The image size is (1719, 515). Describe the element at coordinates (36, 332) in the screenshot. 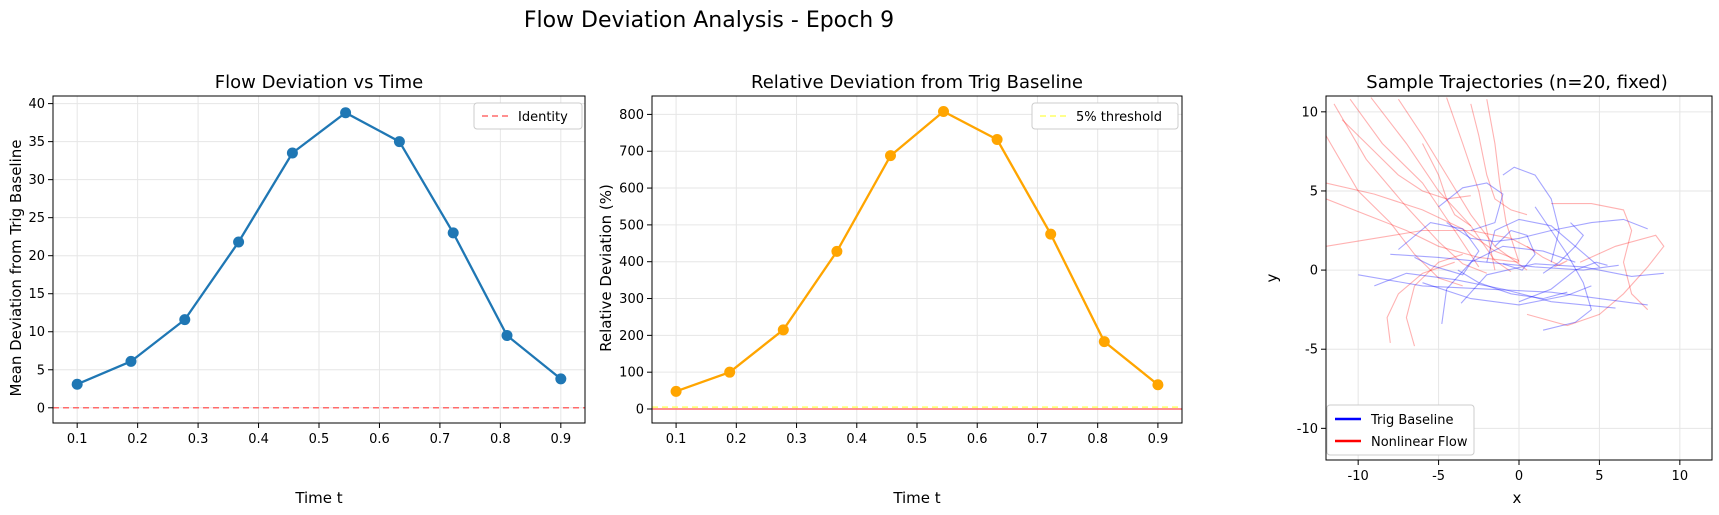

I see `y-tick-label: 10` at that location.